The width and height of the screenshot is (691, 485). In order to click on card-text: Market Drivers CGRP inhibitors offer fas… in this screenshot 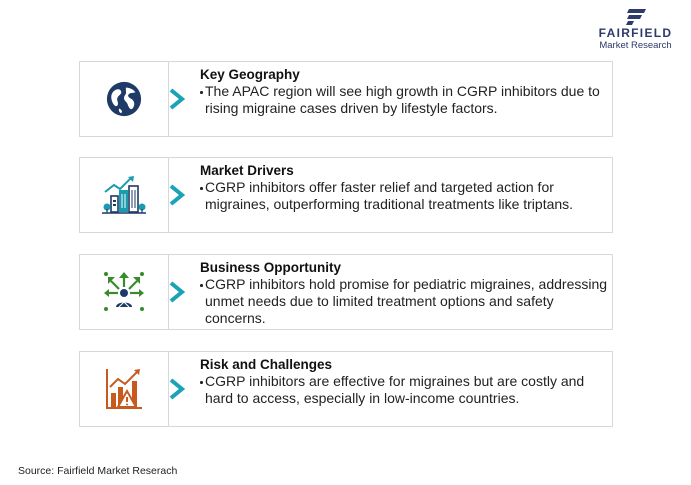, I will do `click(404, 187)`.